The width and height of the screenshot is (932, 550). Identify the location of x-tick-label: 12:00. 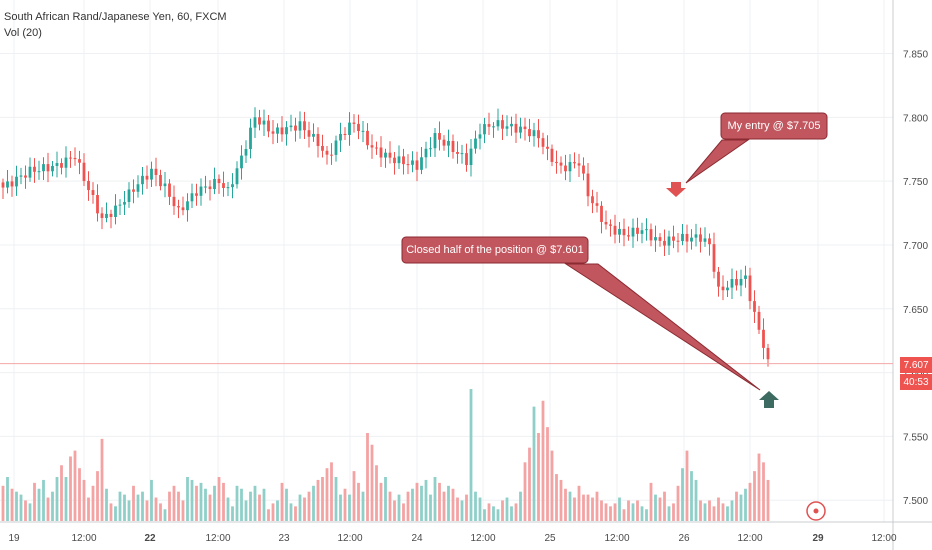
(883, 538).